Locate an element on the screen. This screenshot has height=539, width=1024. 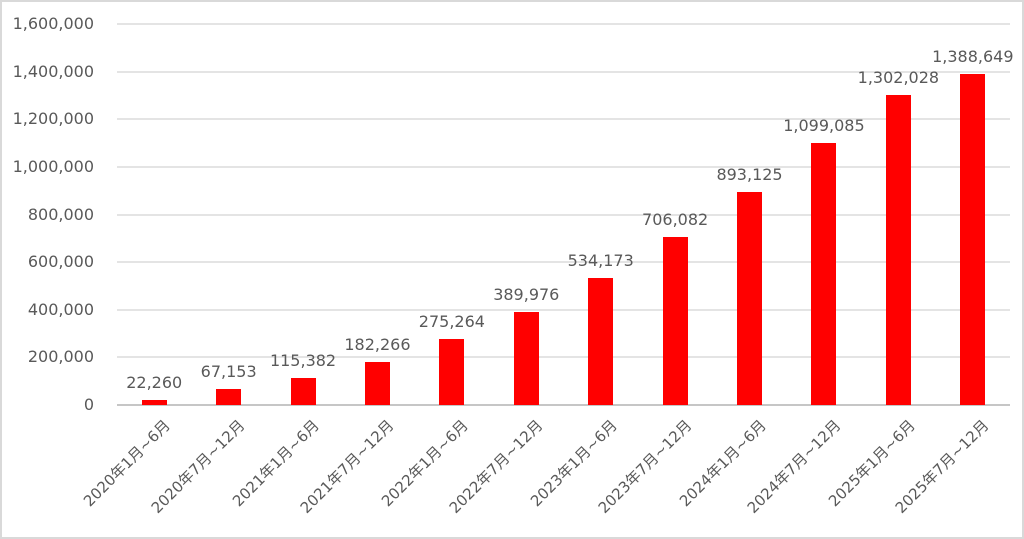
bar-value-label: 534,173 is located at coordinates (600, 260).